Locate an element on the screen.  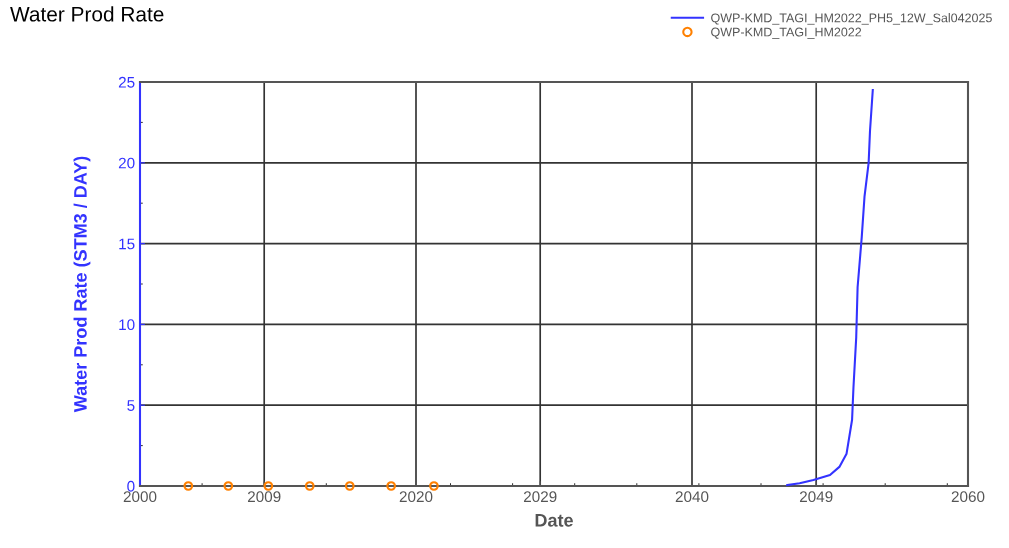
y-tick-label: 0 is located at coordinates (131, 486).